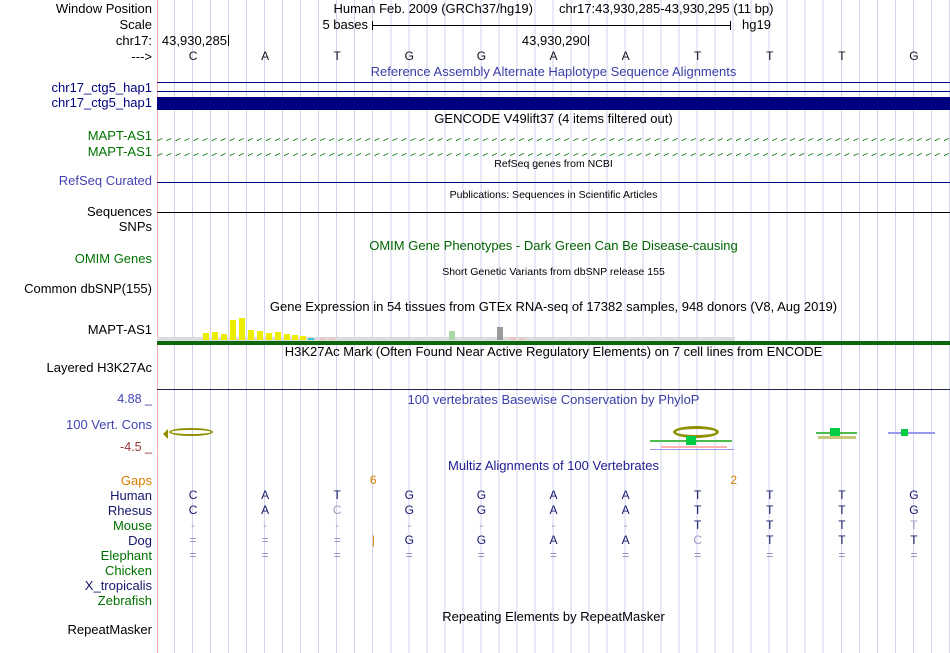 The width and height of the screenshot is (950, 653). What do you see at coordinates (113, 258) in the screenshot?
I see `omim-genes-label: OMIM Genes` at bounding box center [113, 258].